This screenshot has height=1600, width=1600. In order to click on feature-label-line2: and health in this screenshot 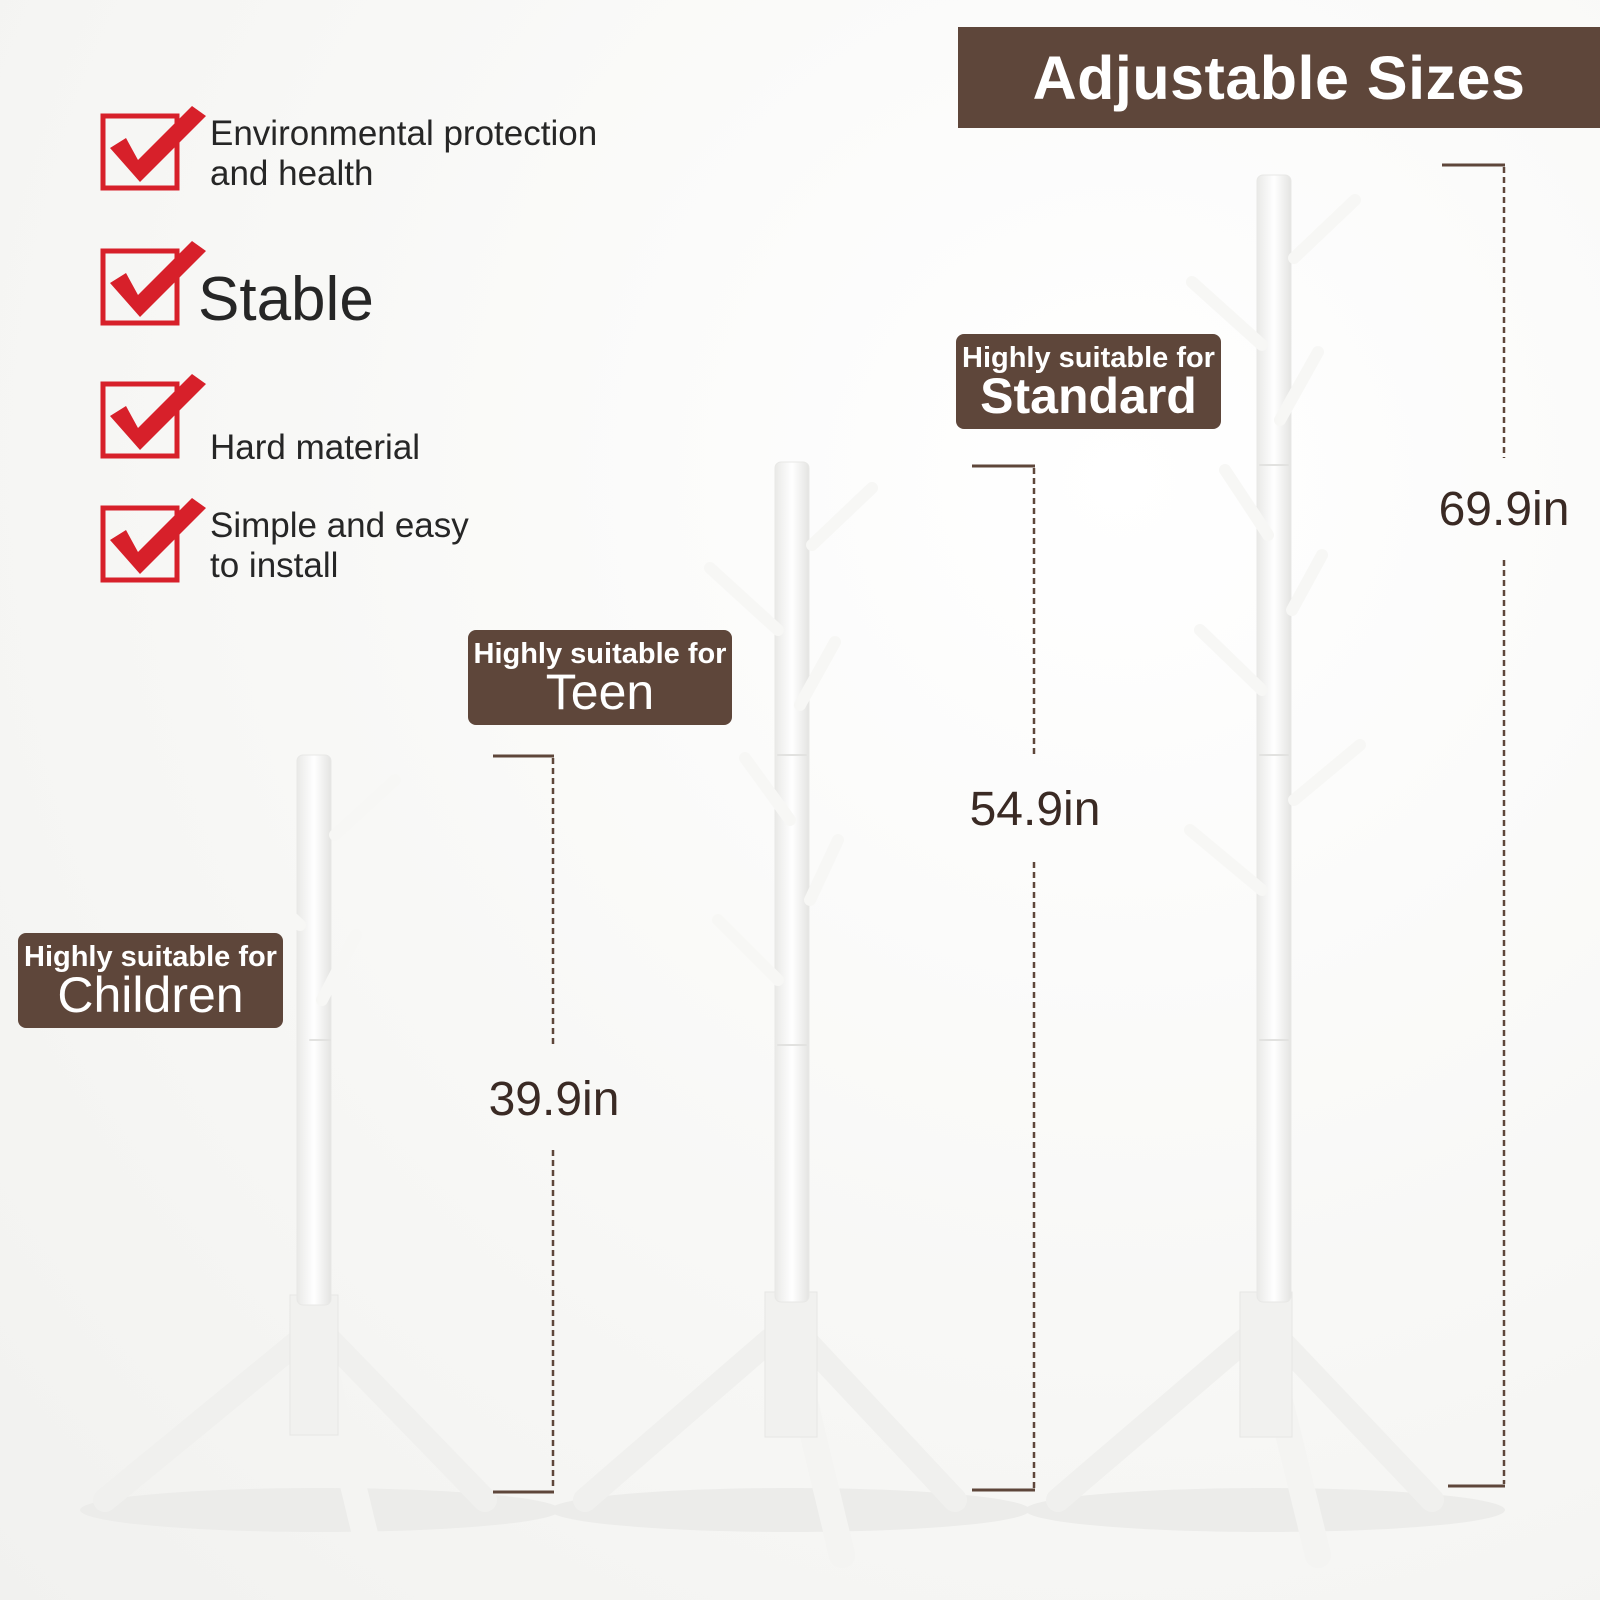, I will do `click(292, 173)`.